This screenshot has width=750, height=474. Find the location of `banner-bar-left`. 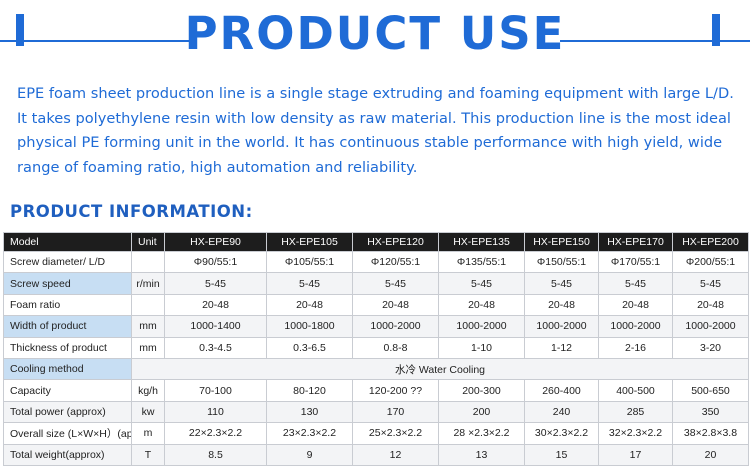

banner-bar-left is located at coordinates (20, 30).